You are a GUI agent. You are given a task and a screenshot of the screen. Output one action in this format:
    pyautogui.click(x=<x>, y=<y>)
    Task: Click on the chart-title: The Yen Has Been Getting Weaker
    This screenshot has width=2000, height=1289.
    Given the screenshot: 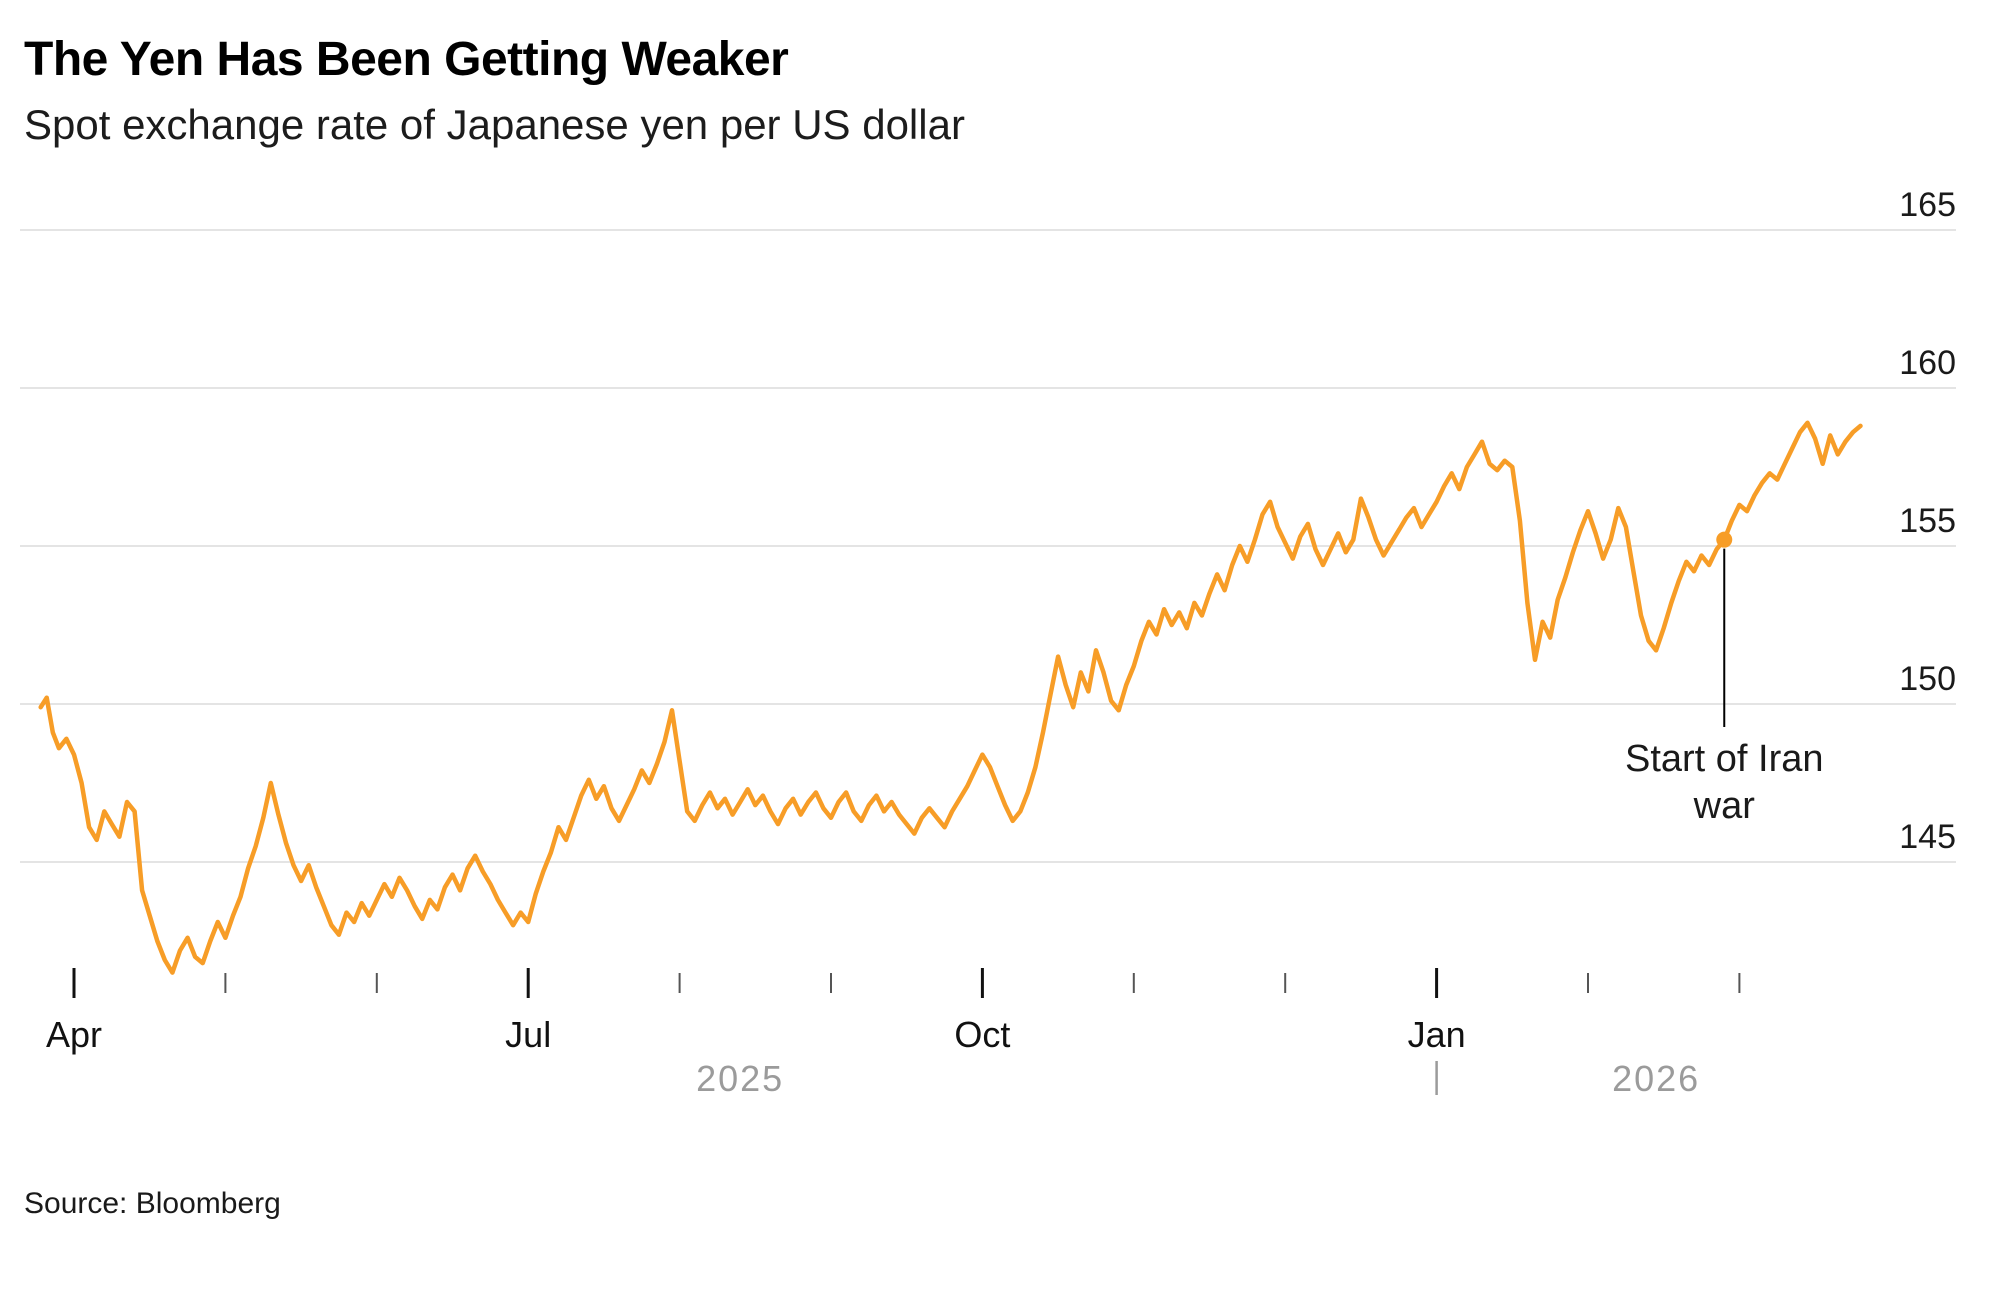 What is the action you would take?
    pyautogui.click(x=406, y=59)
    